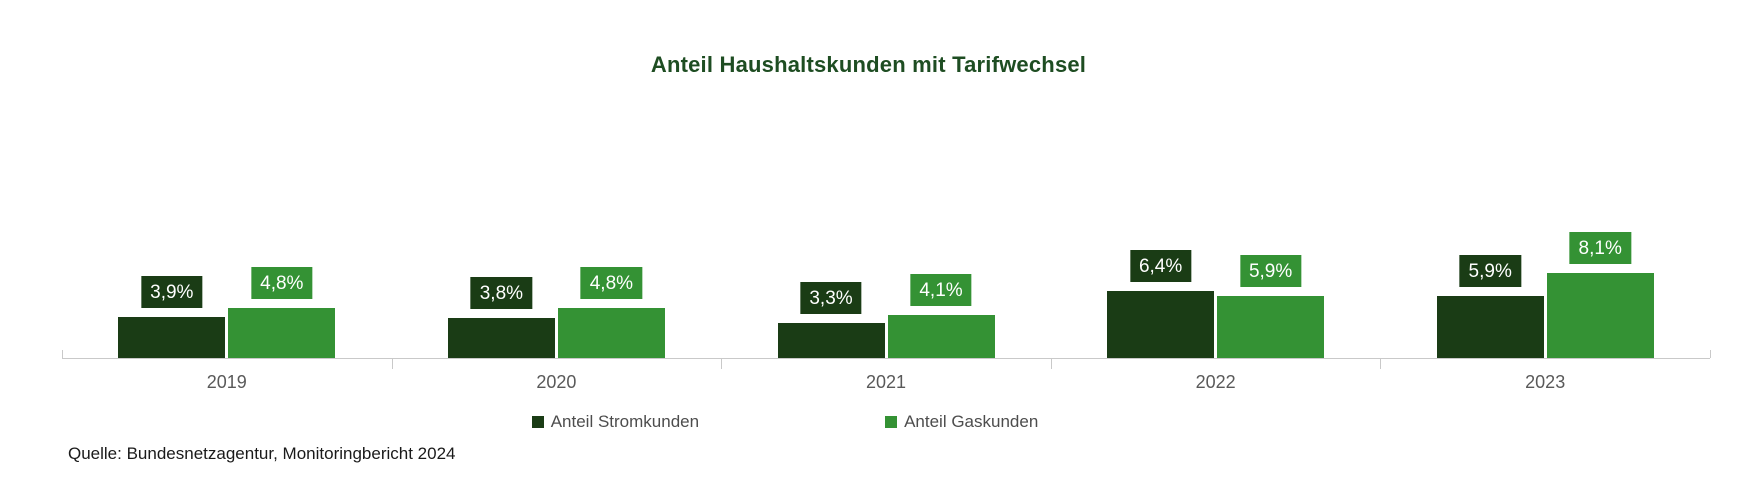 The image size is (1737, 496). I want to click on bar-value-label: 6,4%, so click(1160, 266).